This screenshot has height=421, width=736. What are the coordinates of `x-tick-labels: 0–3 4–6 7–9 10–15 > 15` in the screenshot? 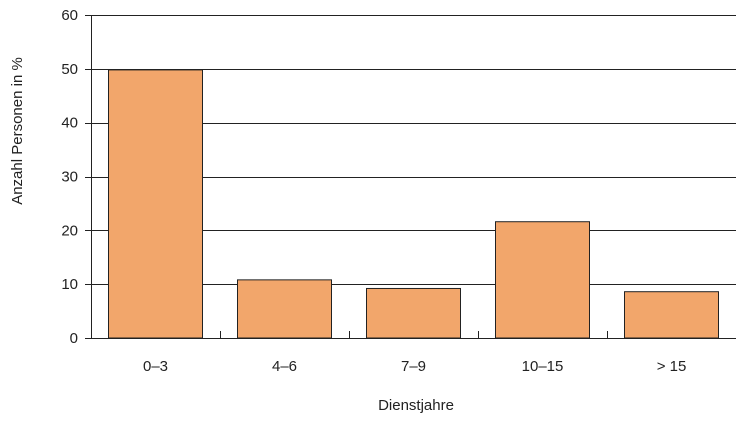 It's located at (414, 366).